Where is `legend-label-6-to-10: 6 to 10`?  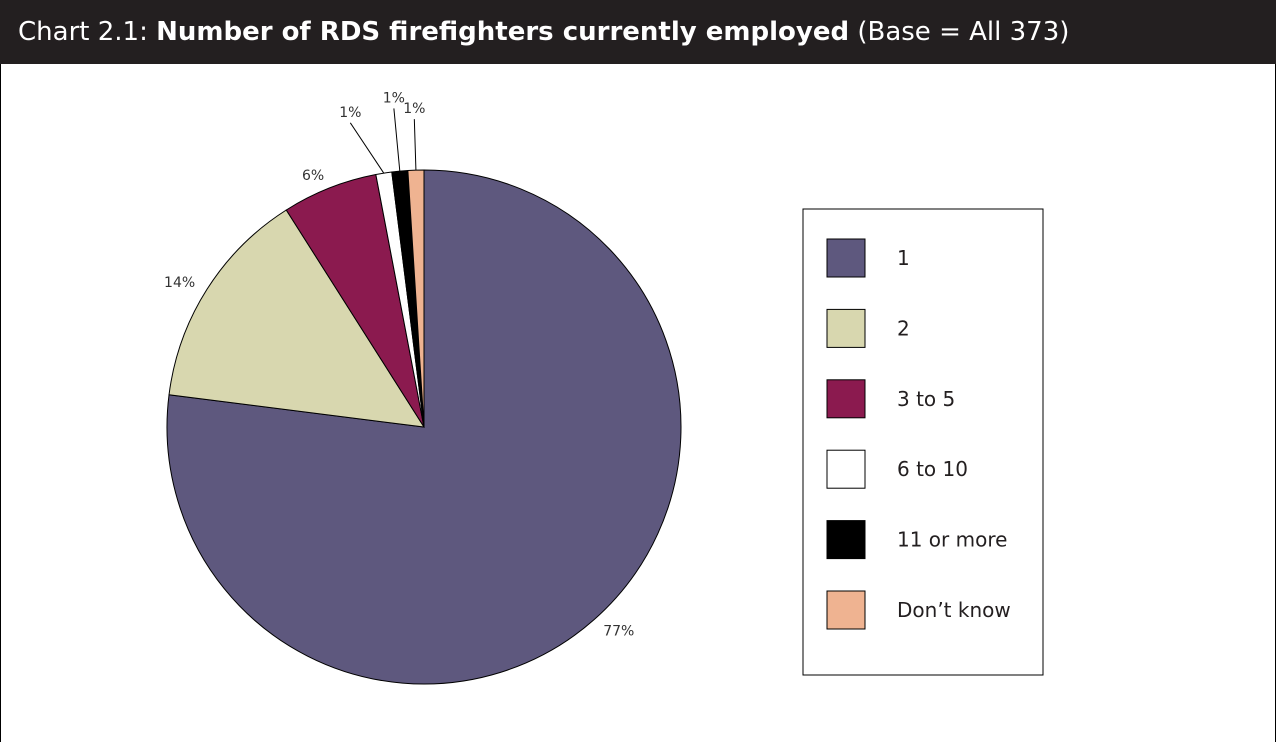
legend-label-6-to-10: 6 to 10 is located at coordinates (932, 469).